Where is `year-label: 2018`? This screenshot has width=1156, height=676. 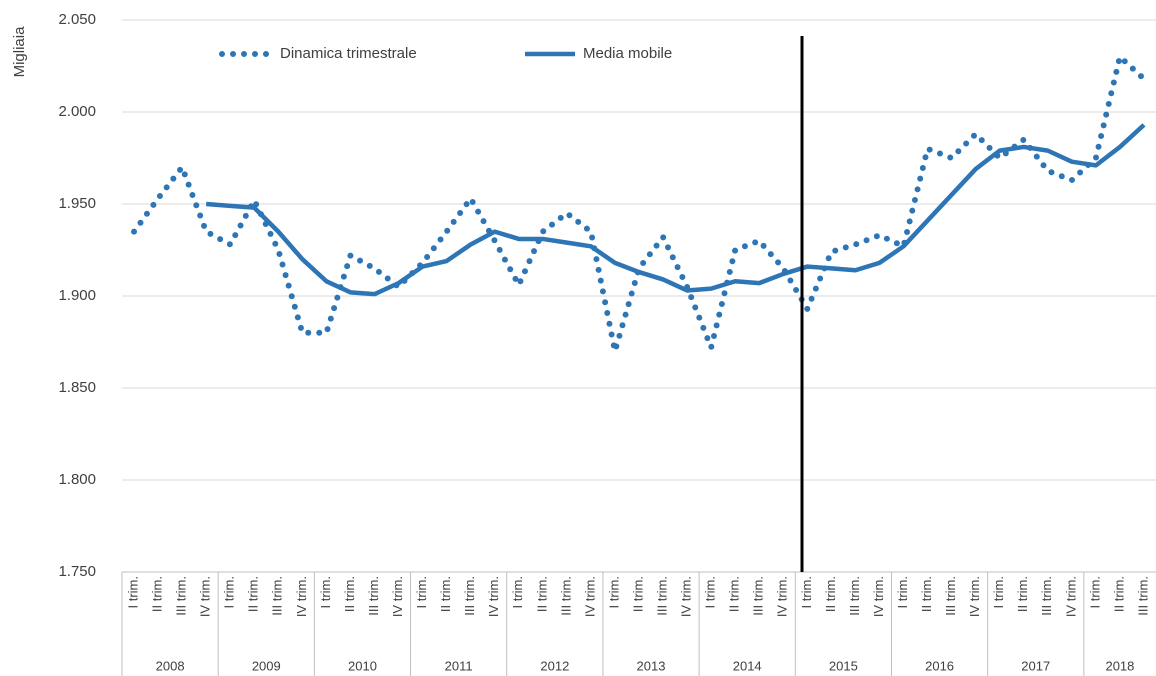 year-label: 2018 is located at coordinates (1119, 665).